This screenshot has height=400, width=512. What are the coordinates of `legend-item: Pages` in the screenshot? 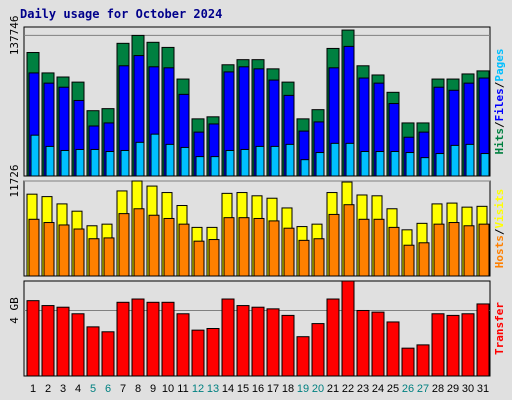 It's located at (499, 65).